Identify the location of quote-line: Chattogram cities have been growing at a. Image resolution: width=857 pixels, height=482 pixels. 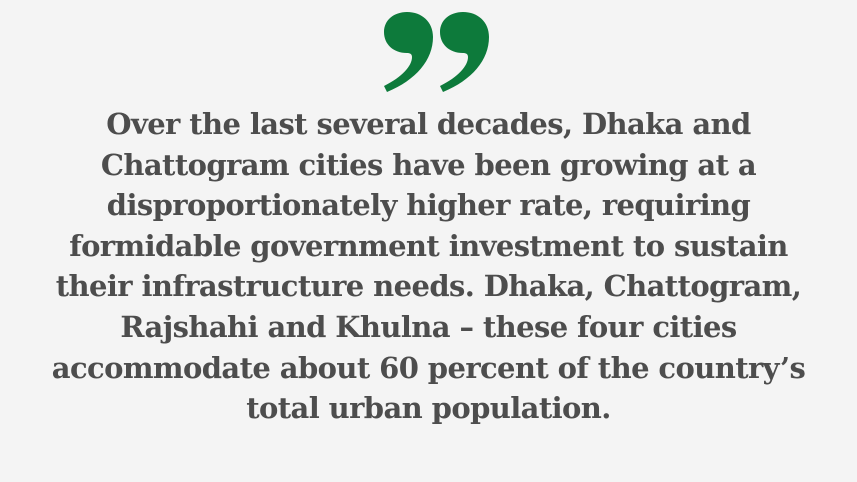
(428, 164).